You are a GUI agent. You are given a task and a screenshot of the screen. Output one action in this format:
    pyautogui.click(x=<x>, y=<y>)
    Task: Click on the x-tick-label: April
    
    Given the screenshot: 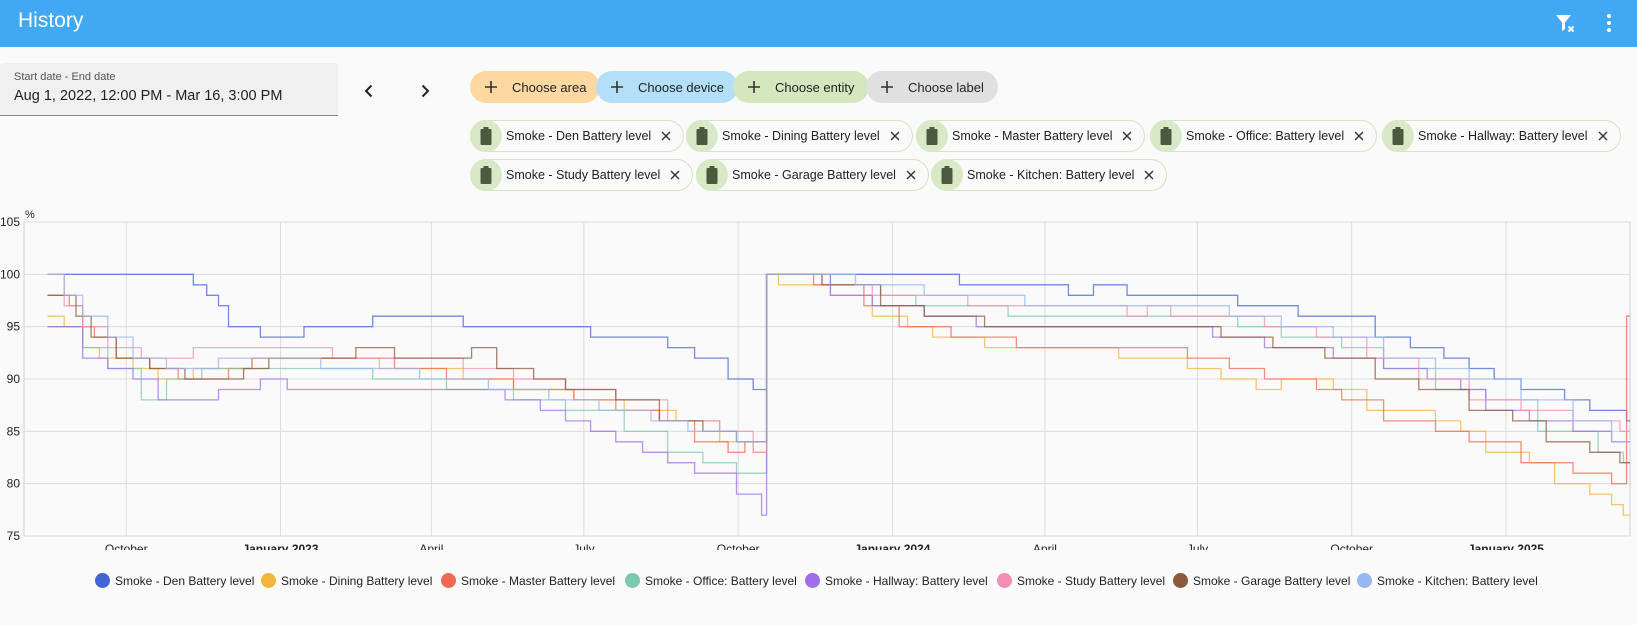 What is the action you would take?
    pyautogui.click(x=431, y=546)
    